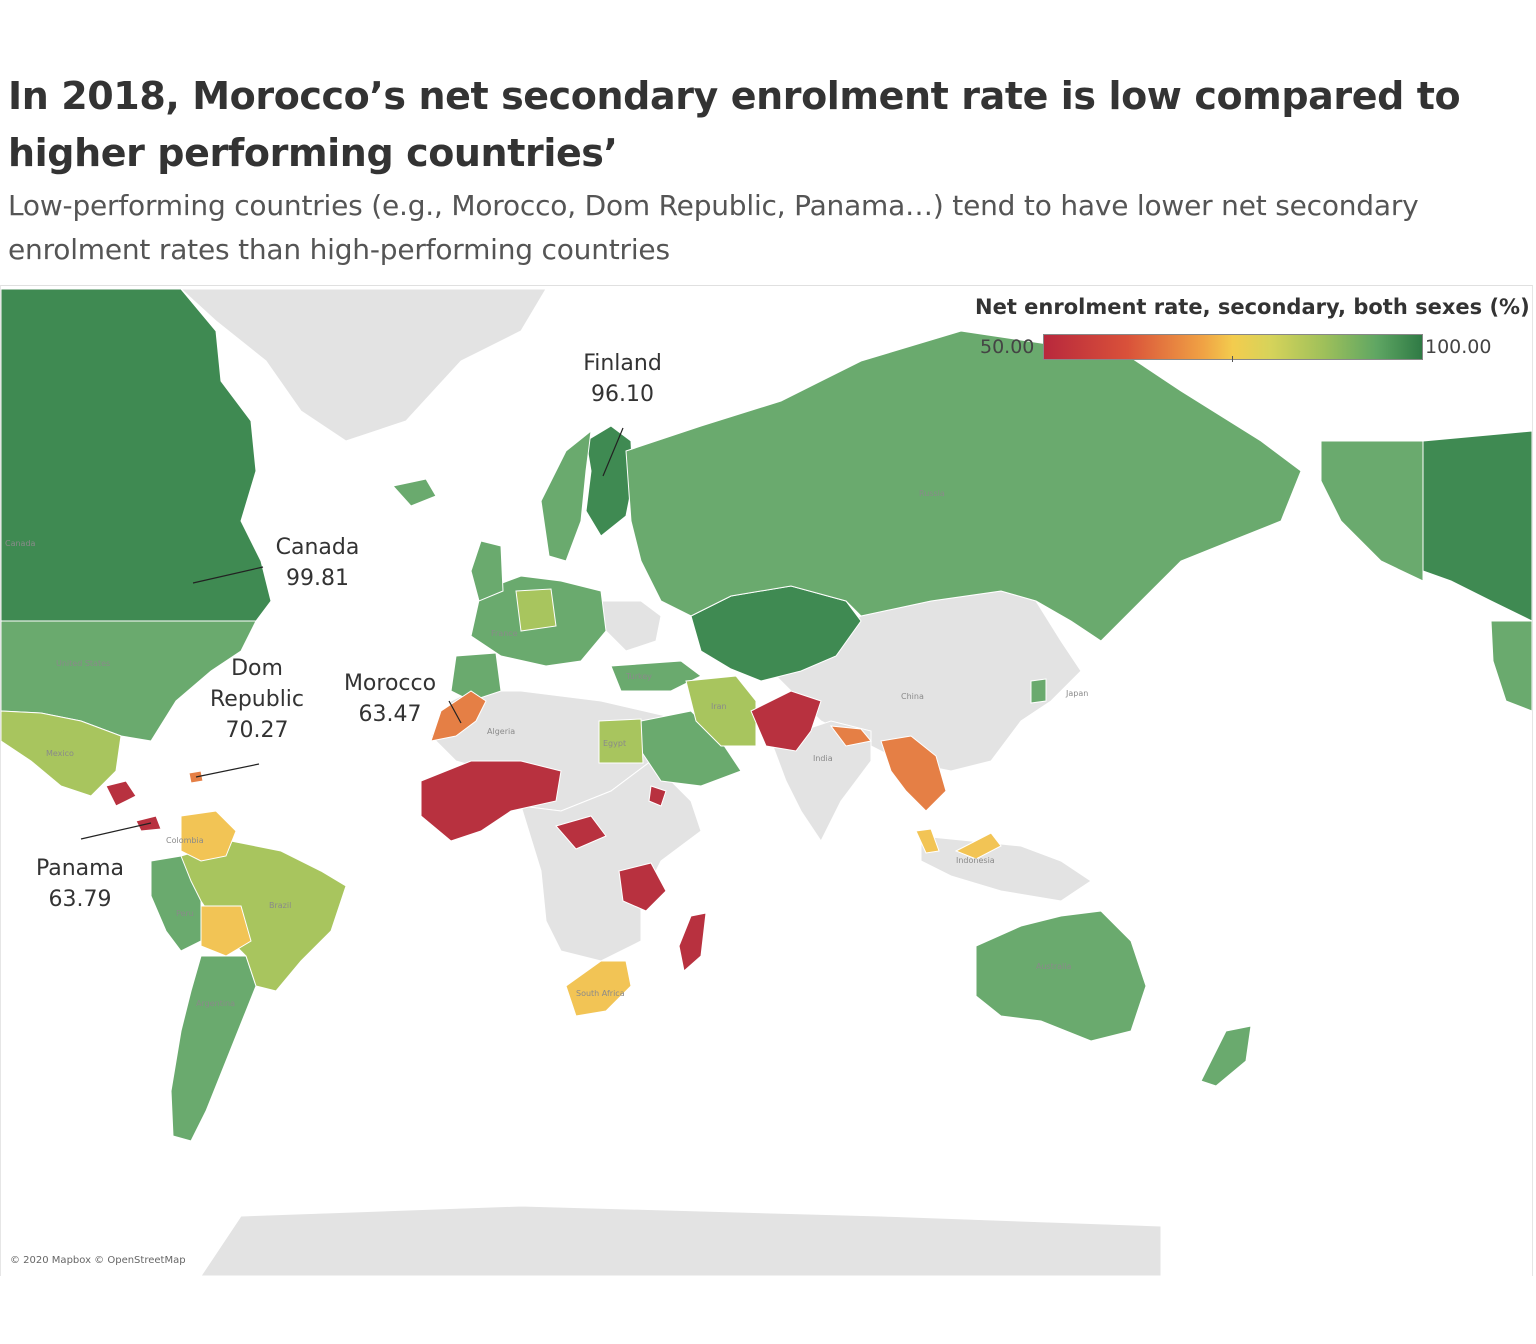  I want to click on egypt-shape, so click(621, 741).